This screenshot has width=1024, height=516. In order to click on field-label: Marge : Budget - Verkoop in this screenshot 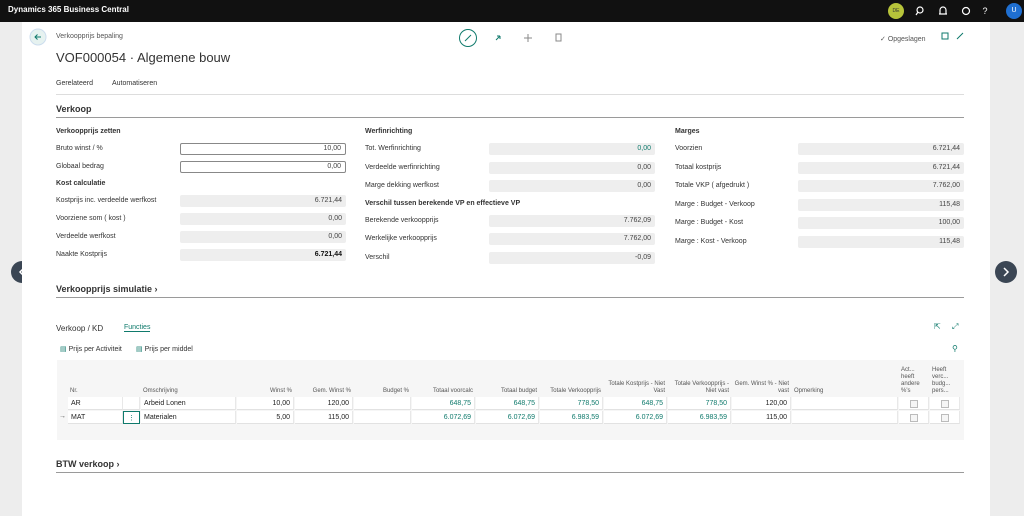, I will do `click(715, 204)`.